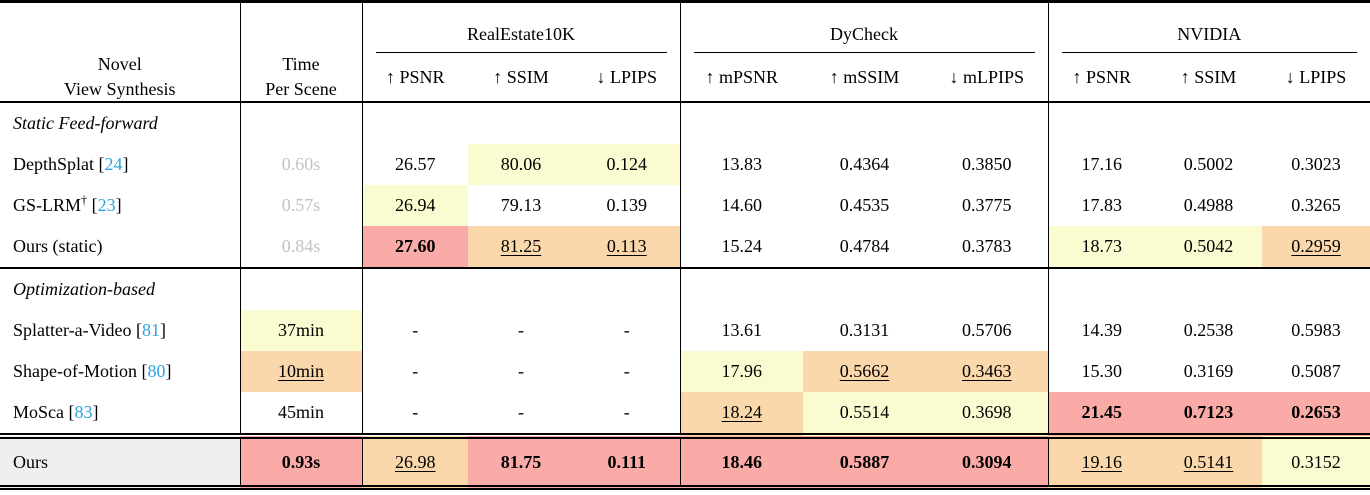 This screenshot has width=1370, height=495. Describe the element at coordinates (627, 205) in the screenshot. I see `value-cell: 0.139` at that location.